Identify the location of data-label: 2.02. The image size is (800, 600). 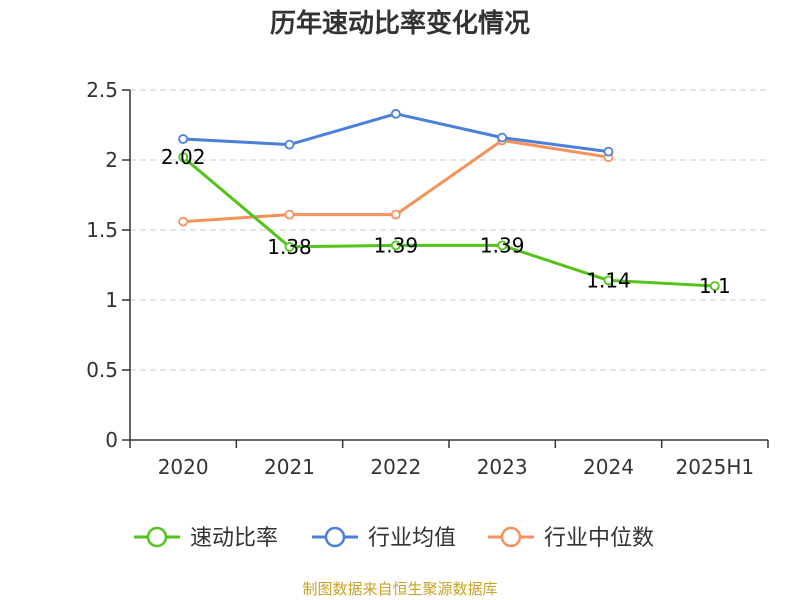
(183, 157).